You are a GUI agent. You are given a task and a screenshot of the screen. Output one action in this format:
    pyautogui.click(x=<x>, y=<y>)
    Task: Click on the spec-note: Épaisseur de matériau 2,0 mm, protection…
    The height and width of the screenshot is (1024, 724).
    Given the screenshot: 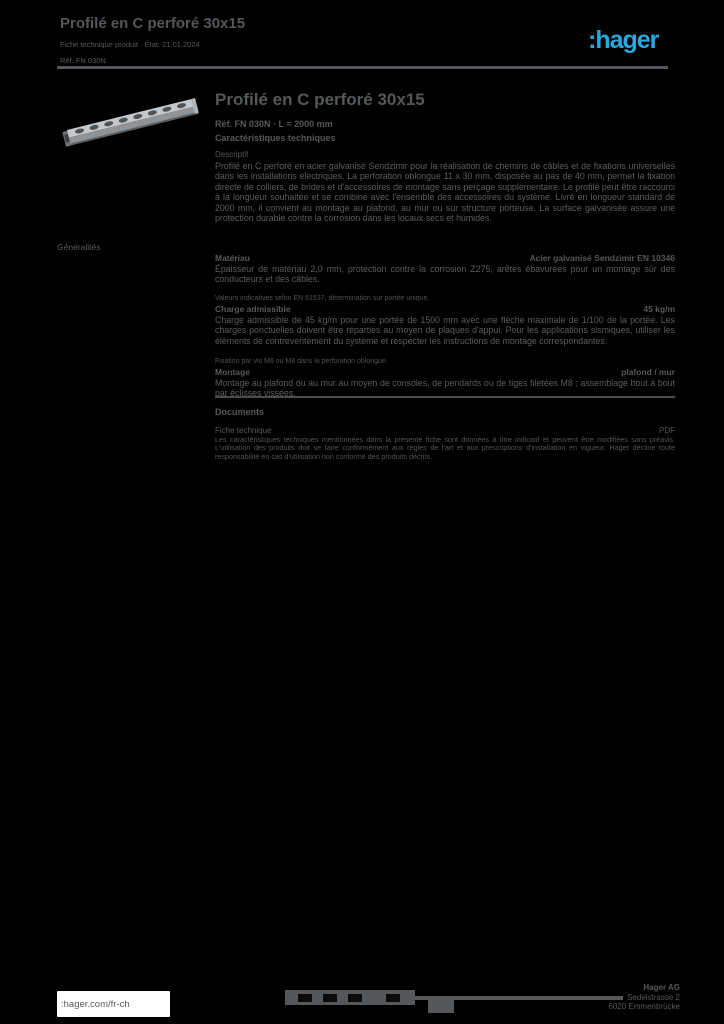 What is the action you would take?
    pyautogui.click(x=445, y=274)
    